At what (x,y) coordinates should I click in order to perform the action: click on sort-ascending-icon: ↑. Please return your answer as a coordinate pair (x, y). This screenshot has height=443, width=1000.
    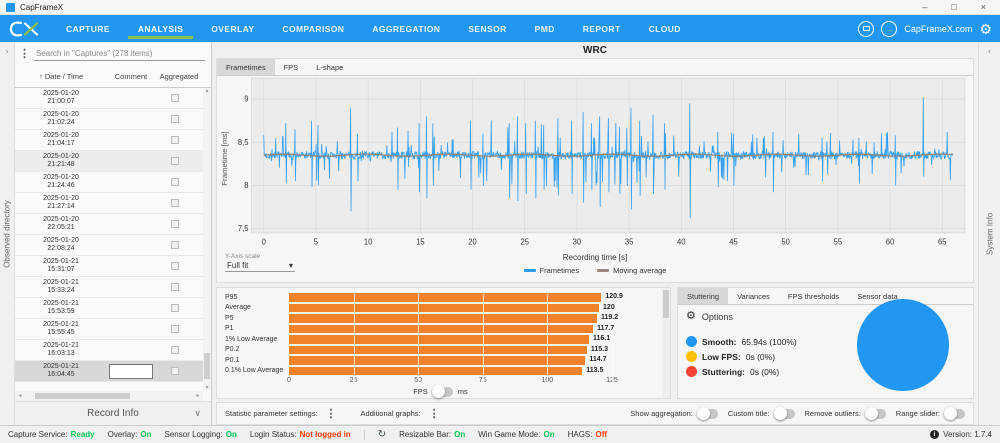
    Looking at the image, I should click on (40, 76).